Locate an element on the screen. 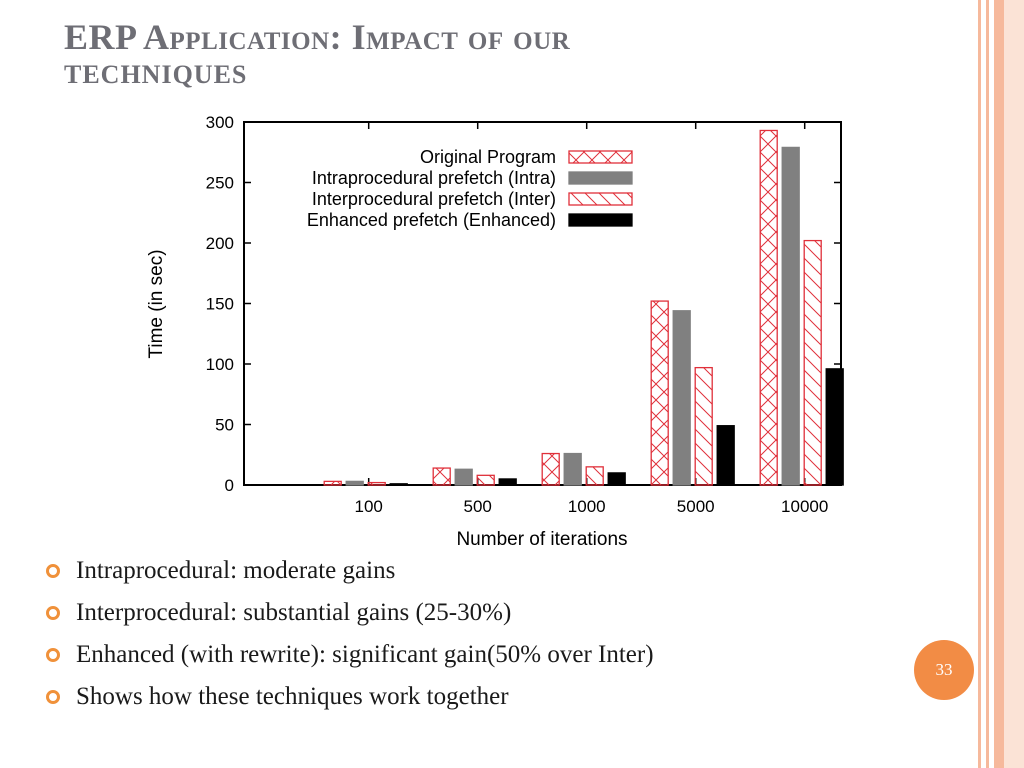  x-tick-label: 100 is located at coordinates (369, 506).